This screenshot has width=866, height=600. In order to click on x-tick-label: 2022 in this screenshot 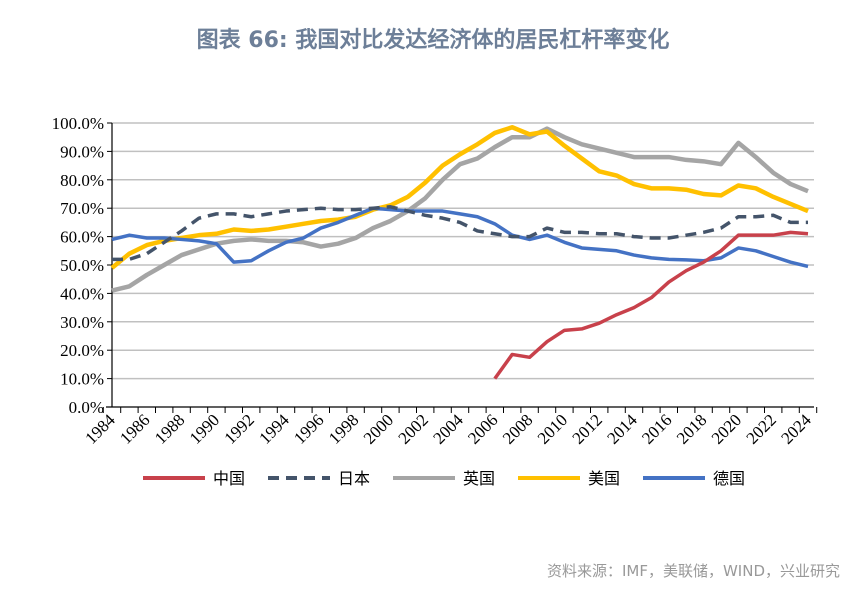, I will do `click(761, 428)`.